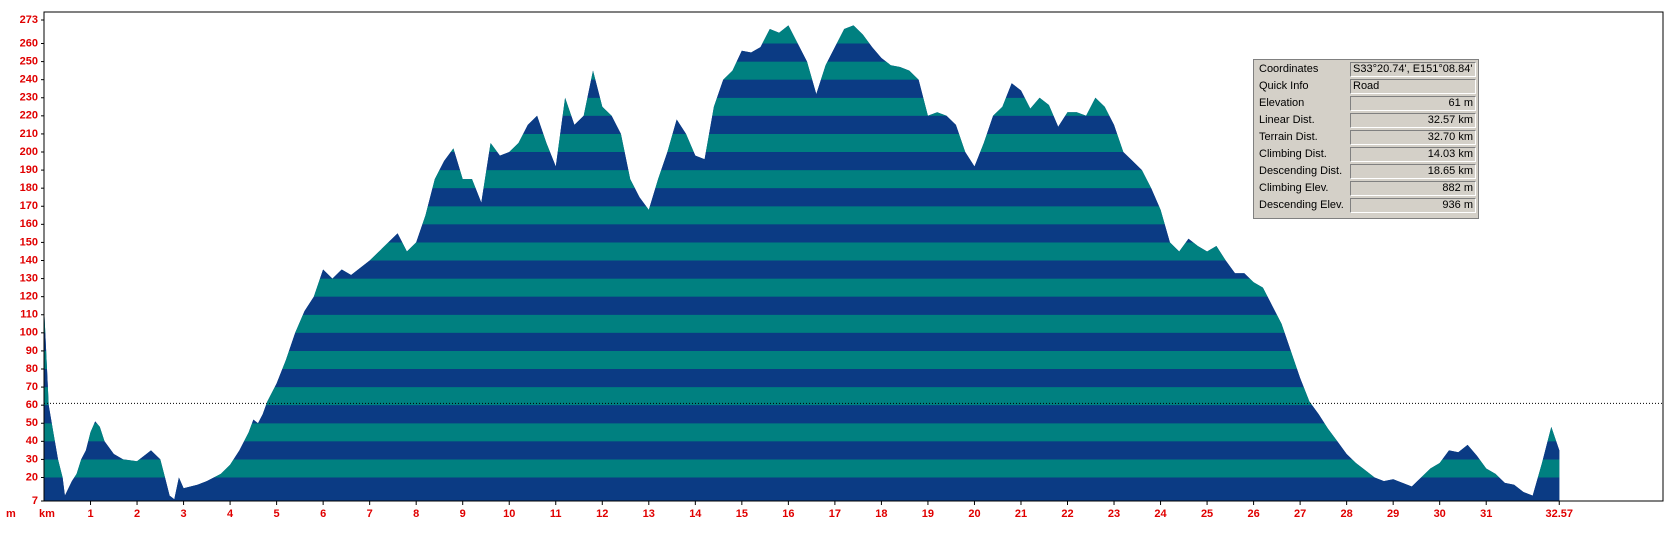 The image size is (1666, 555). I want to click on x-tick-label: 9, so click(463, 514).